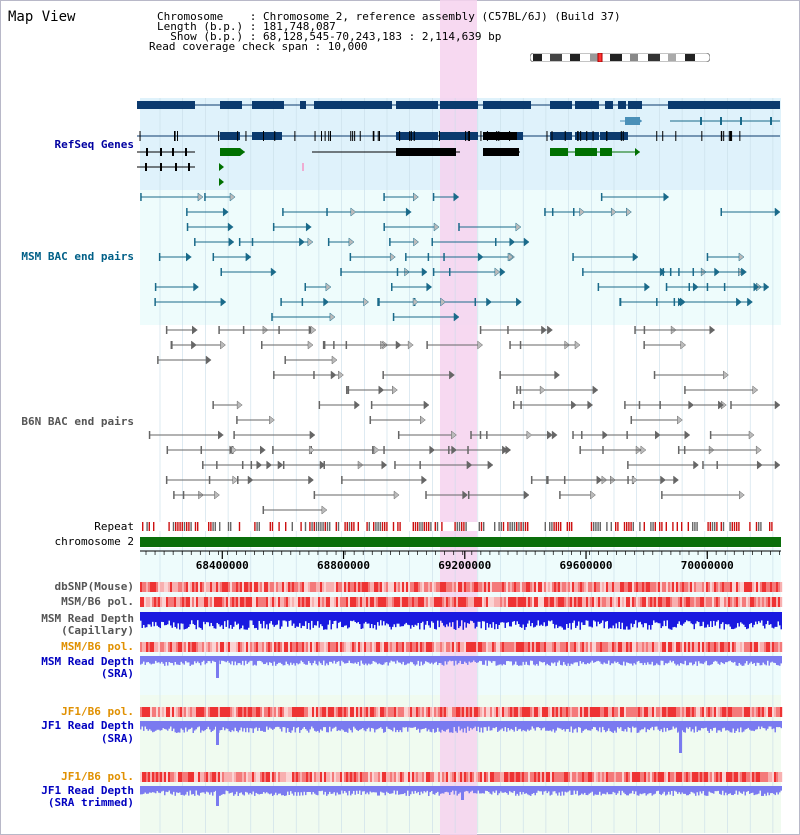  What do you see at coordinates (94, 541) in the screenshot?
I see `track-label-chromosome: chromosome 2` at bounding box center [94, 541].